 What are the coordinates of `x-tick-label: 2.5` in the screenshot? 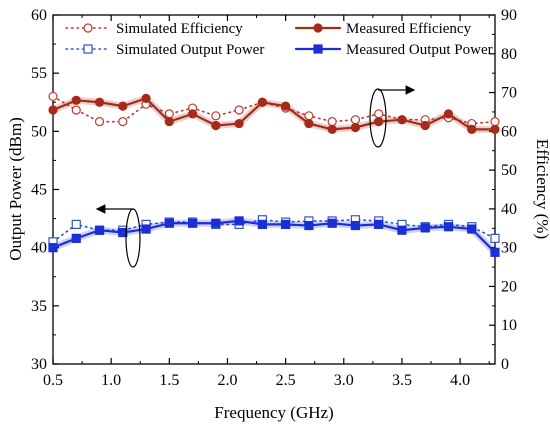 It's located at (286, 380).